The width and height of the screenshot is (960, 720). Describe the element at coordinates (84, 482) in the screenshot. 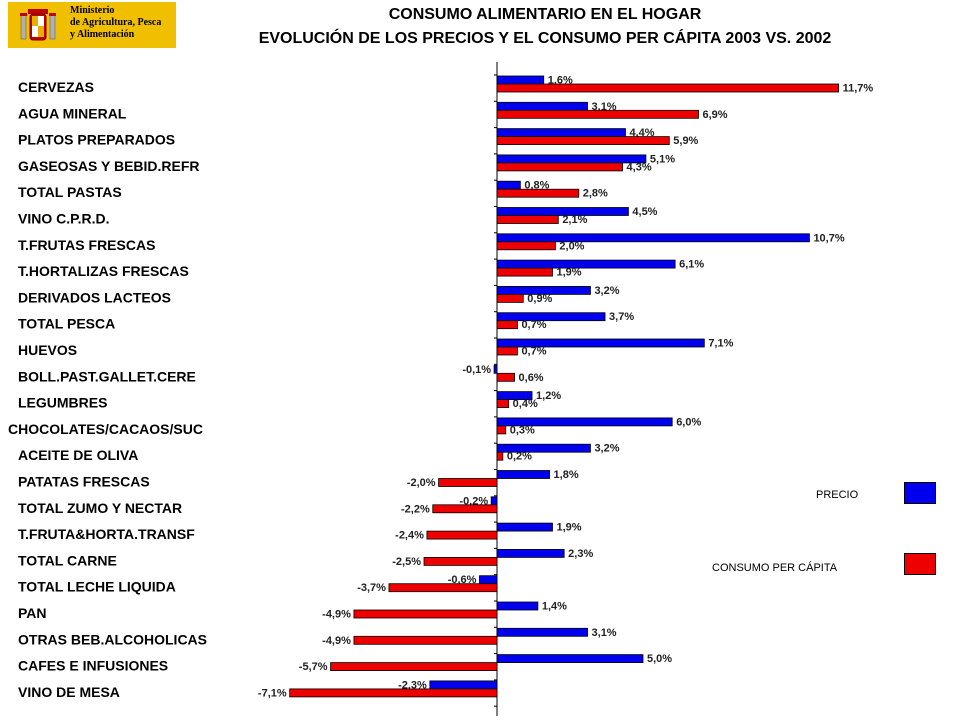

I see `category-label-patatas-frescas: PATATAS FRESCAS` at that location.